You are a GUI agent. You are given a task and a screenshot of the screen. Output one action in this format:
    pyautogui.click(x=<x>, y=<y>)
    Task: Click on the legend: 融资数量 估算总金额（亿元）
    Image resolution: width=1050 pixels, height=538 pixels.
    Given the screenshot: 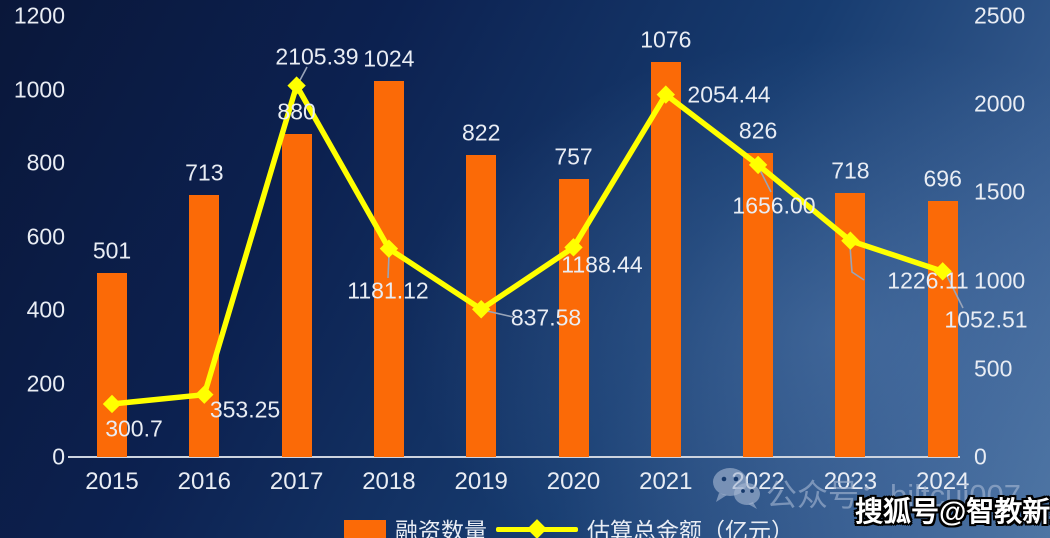 What is the action you would take?
    pyautogui.click(x=569, y=525)
    